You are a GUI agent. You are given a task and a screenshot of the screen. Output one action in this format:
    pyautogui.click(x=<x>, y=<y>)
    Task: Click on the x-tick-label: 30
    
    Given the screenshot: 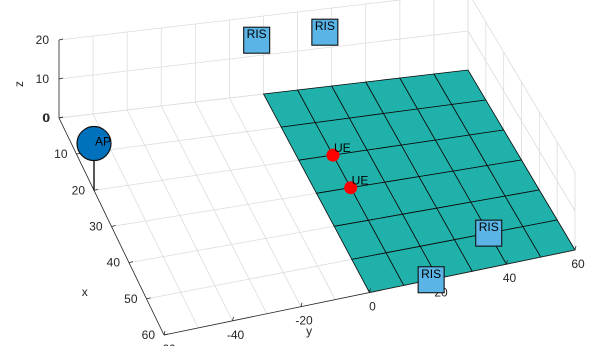 What is the action you would take?
    pyautogui.click(x=96, y=227)
    